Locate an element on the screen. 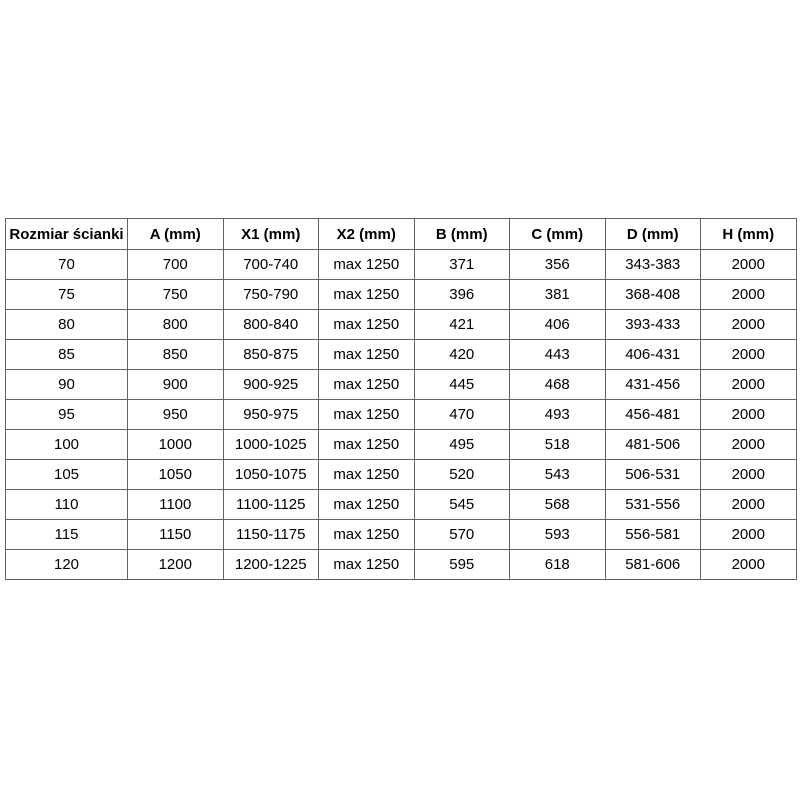 The width and height of the screenshot is (800, 800). table-cell: 850-875 is located at coordinates (270, 354).